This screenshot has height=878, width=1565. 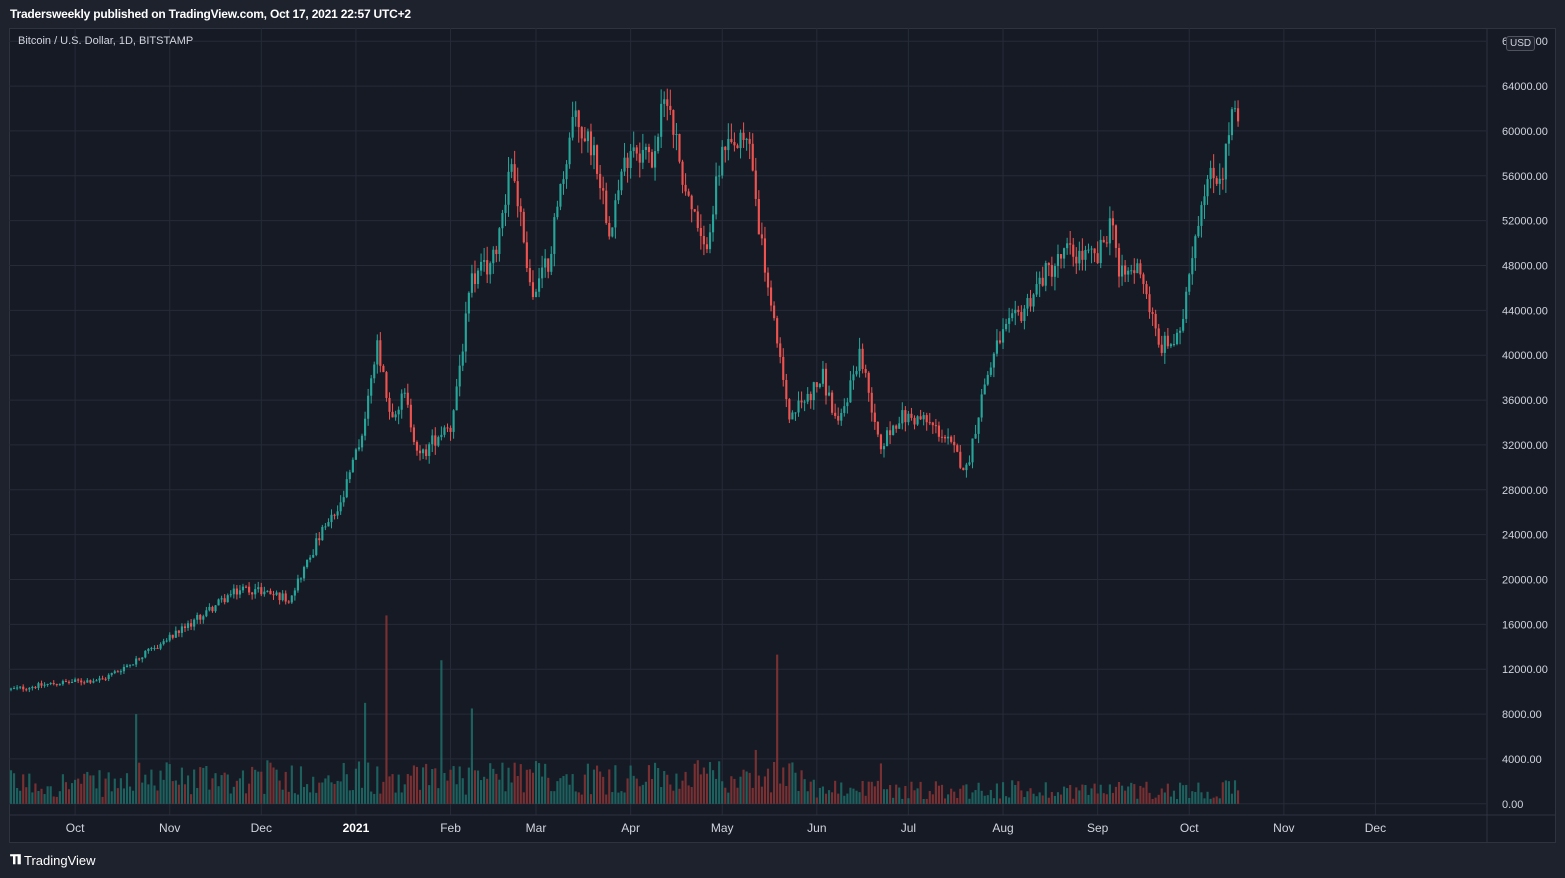 What do you see at coordinates (1521, 43) in the screenshot?
I see `currency-badge: USD` at bounding box center [1521, 43].